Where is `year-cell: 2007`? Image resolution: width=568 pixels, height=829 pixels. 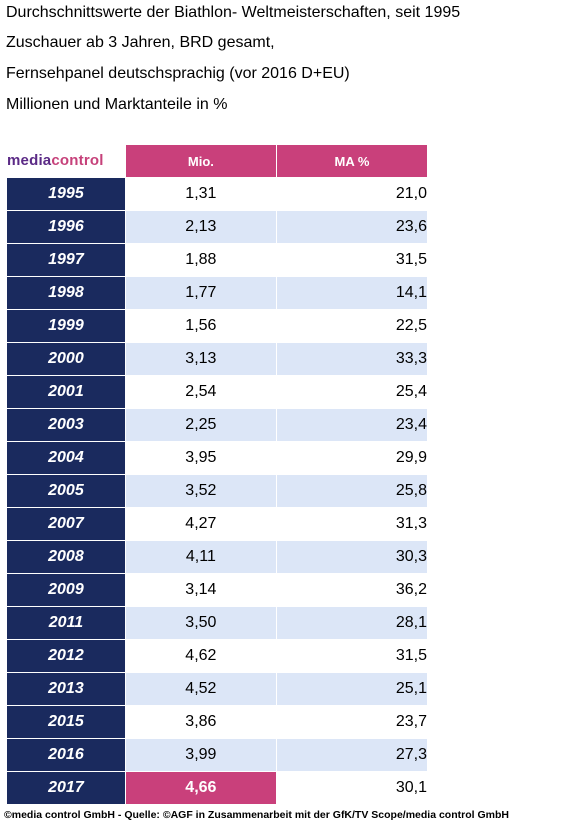 year-cell: 2007 is located at coordinates (66, 524).